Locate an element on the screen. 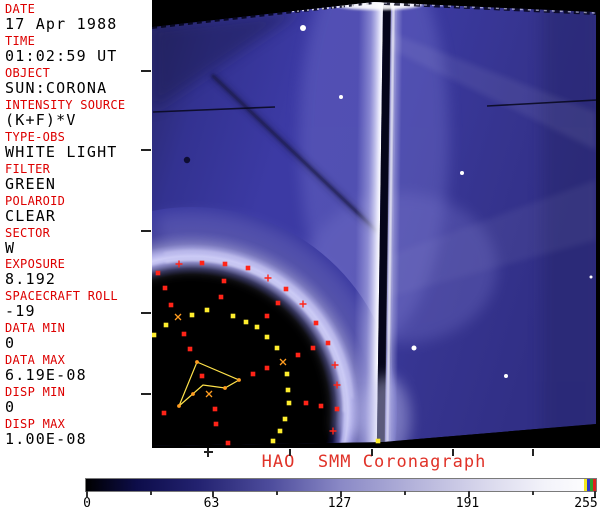 This screenshot has height=512, width=600. field-label: DISP MIN is located at coordinates (35, 392).